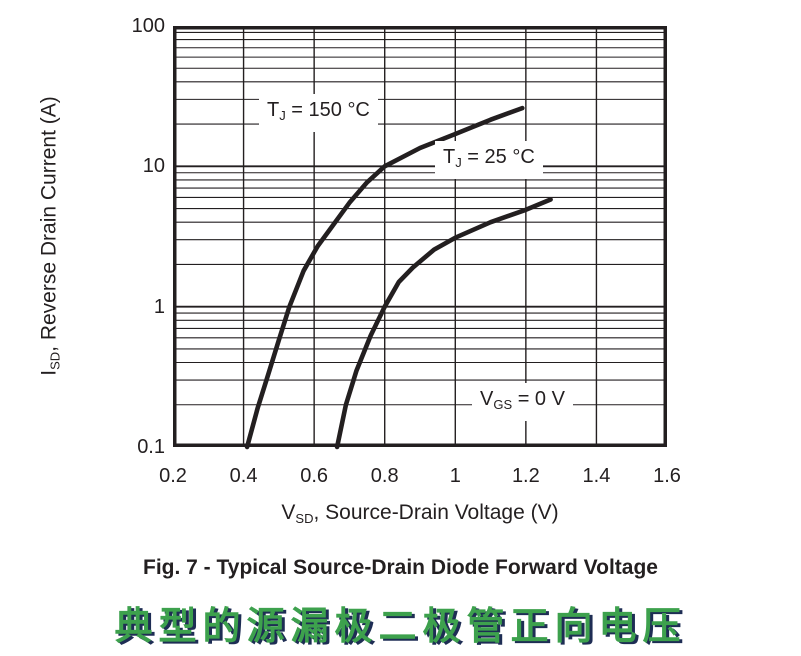 Image resolution: width=801 pixels, height=656 pixels. Describe the element at coordinates (436, 512) in the screenshot. I see `x-axis-title-text: , Source-Drain Voltage (V)` at that location.